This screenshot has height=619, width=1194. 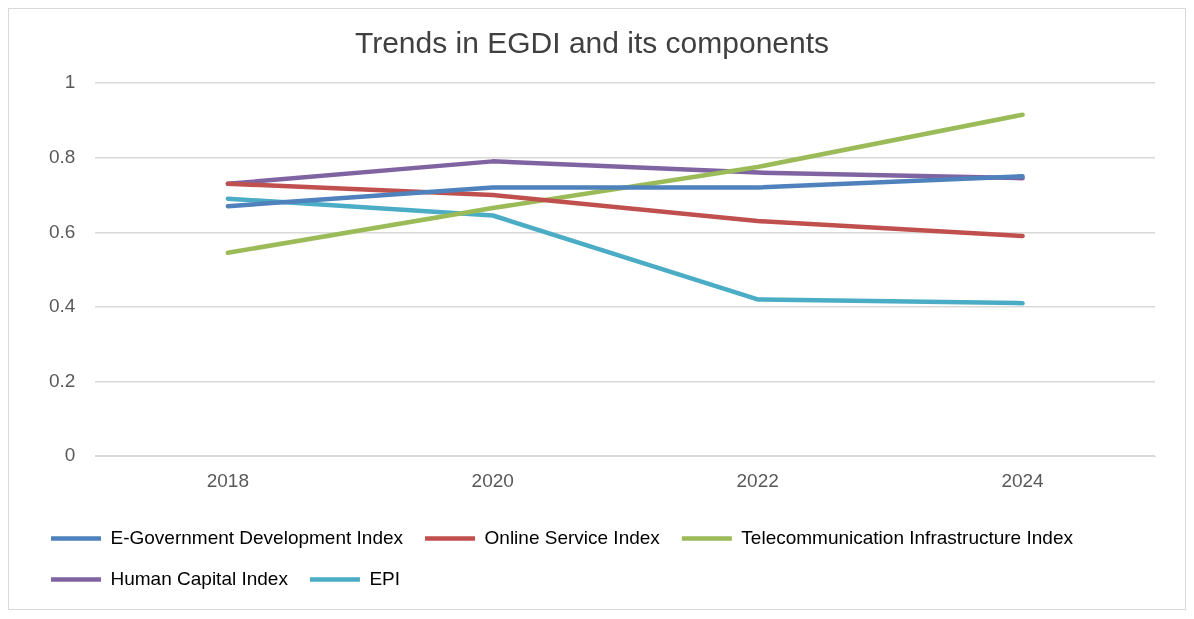 What do you see at coordinates (62, 380) in the screenshot?
I see `y-tick-label: 0.2` at bounding box center [62, 380].